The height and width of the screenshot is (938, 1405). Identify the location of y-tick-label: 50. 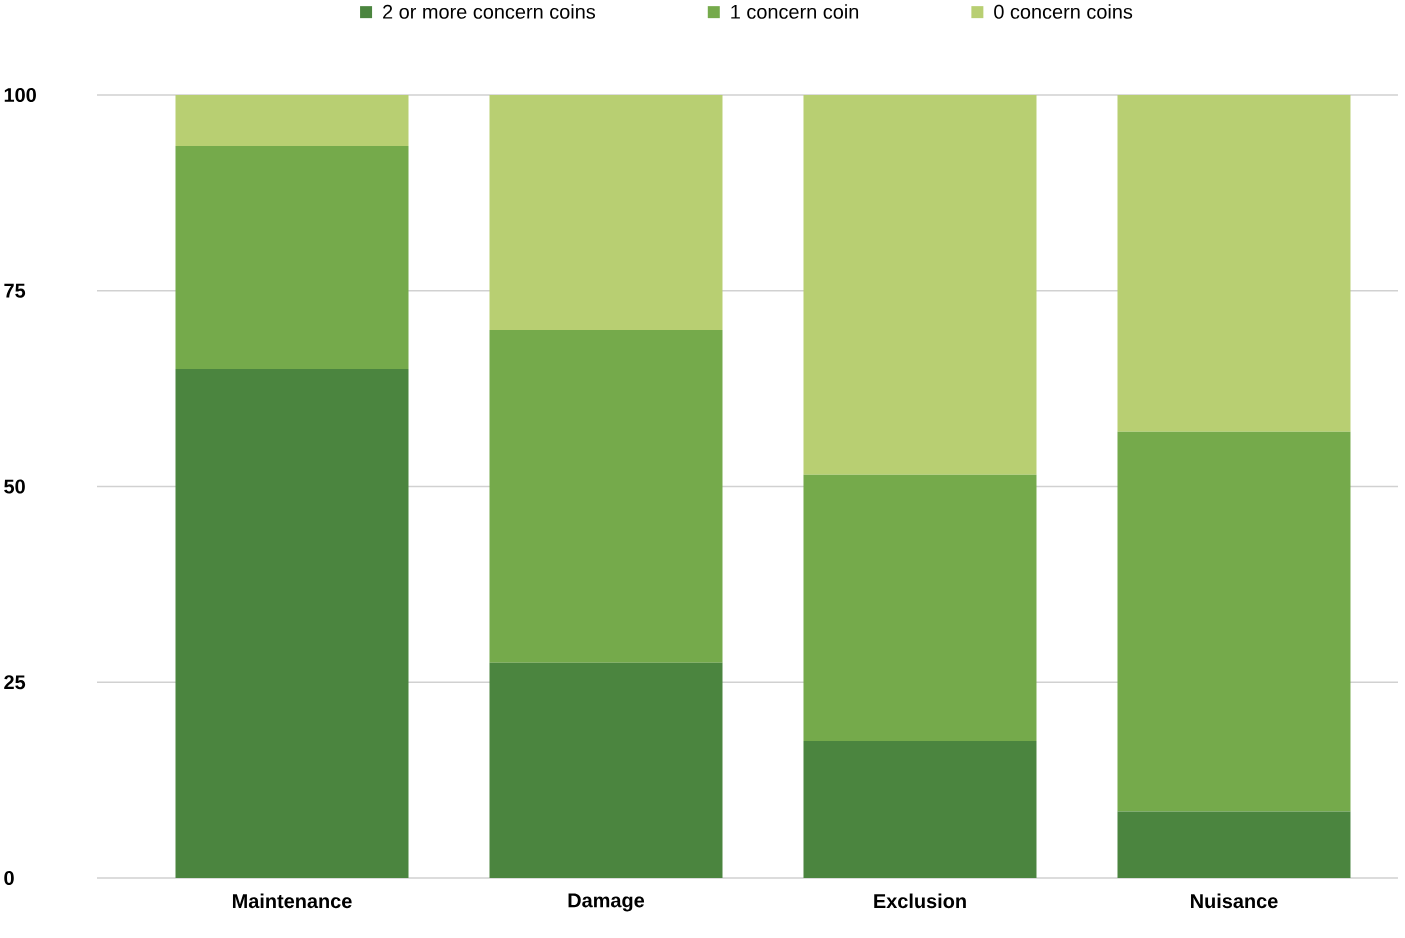
(14, 486).